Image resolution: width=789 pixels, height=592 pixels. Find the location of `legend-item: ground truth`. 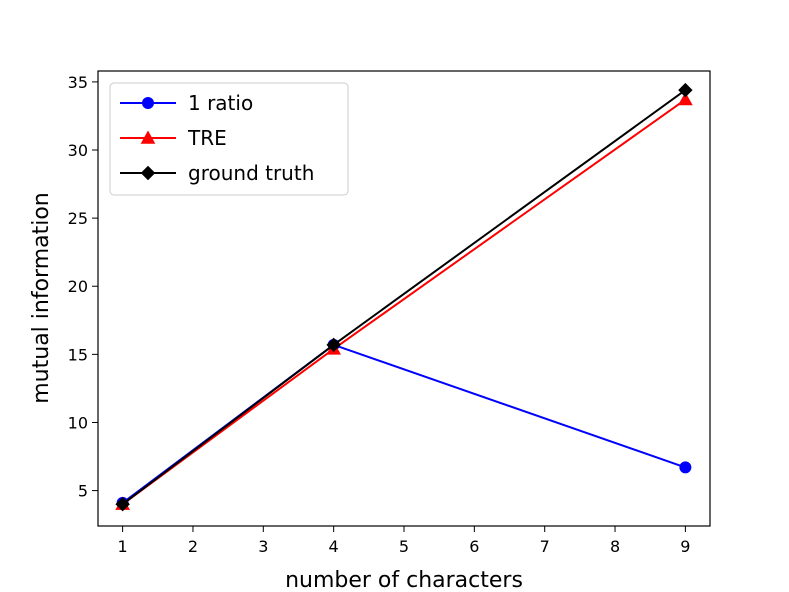

legend-item: ground truth is located at coordinates (217, 173).